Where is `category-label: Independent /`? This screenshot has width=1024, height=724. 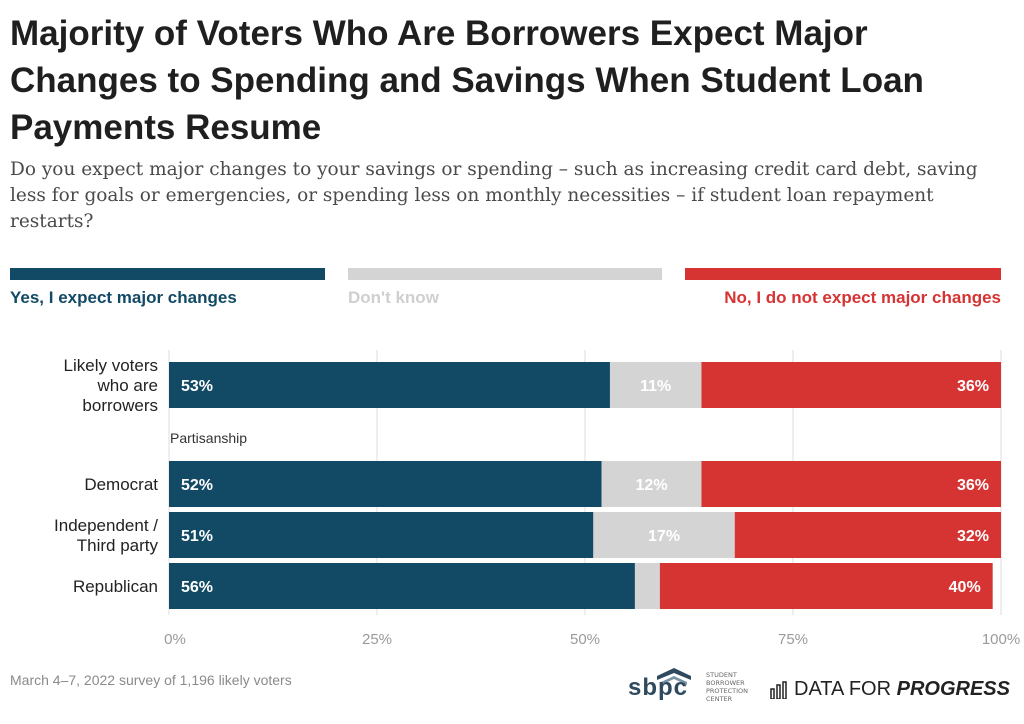
category-label: Independent / is located at coordinates (106, 525).